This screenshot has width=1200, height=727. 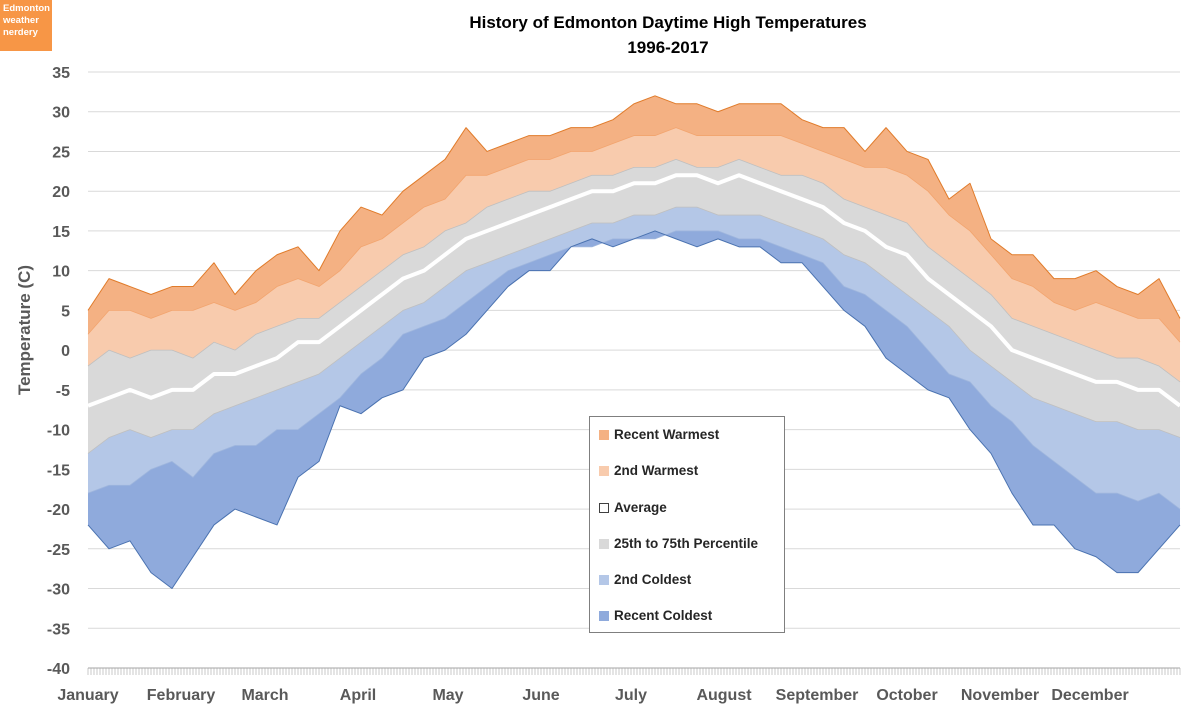 I want to click on y-tick-label: 5, so click(x=65, y=311).